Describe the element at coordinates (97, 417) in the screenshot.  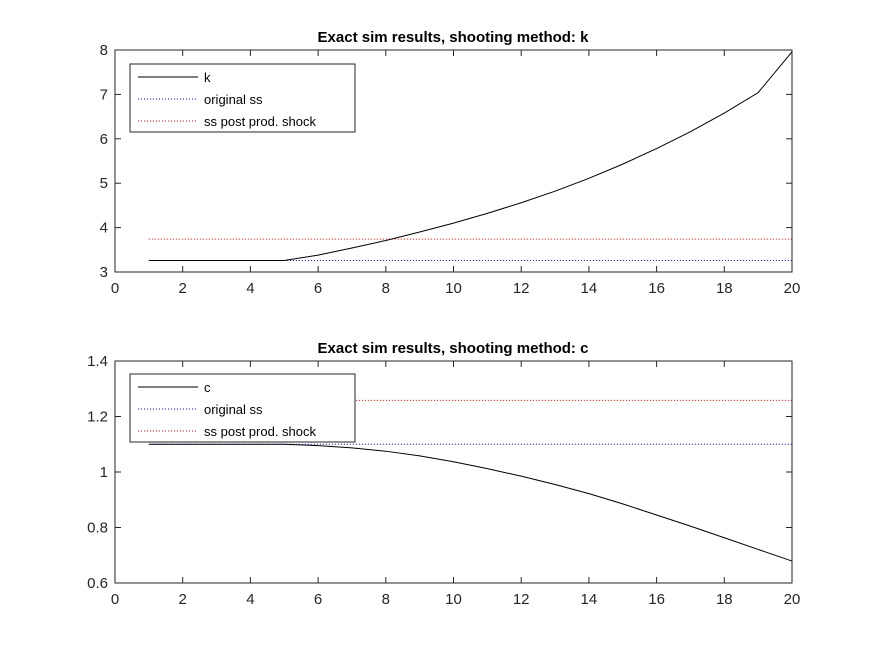
I see `y-tick-label: 1.2` at that location.